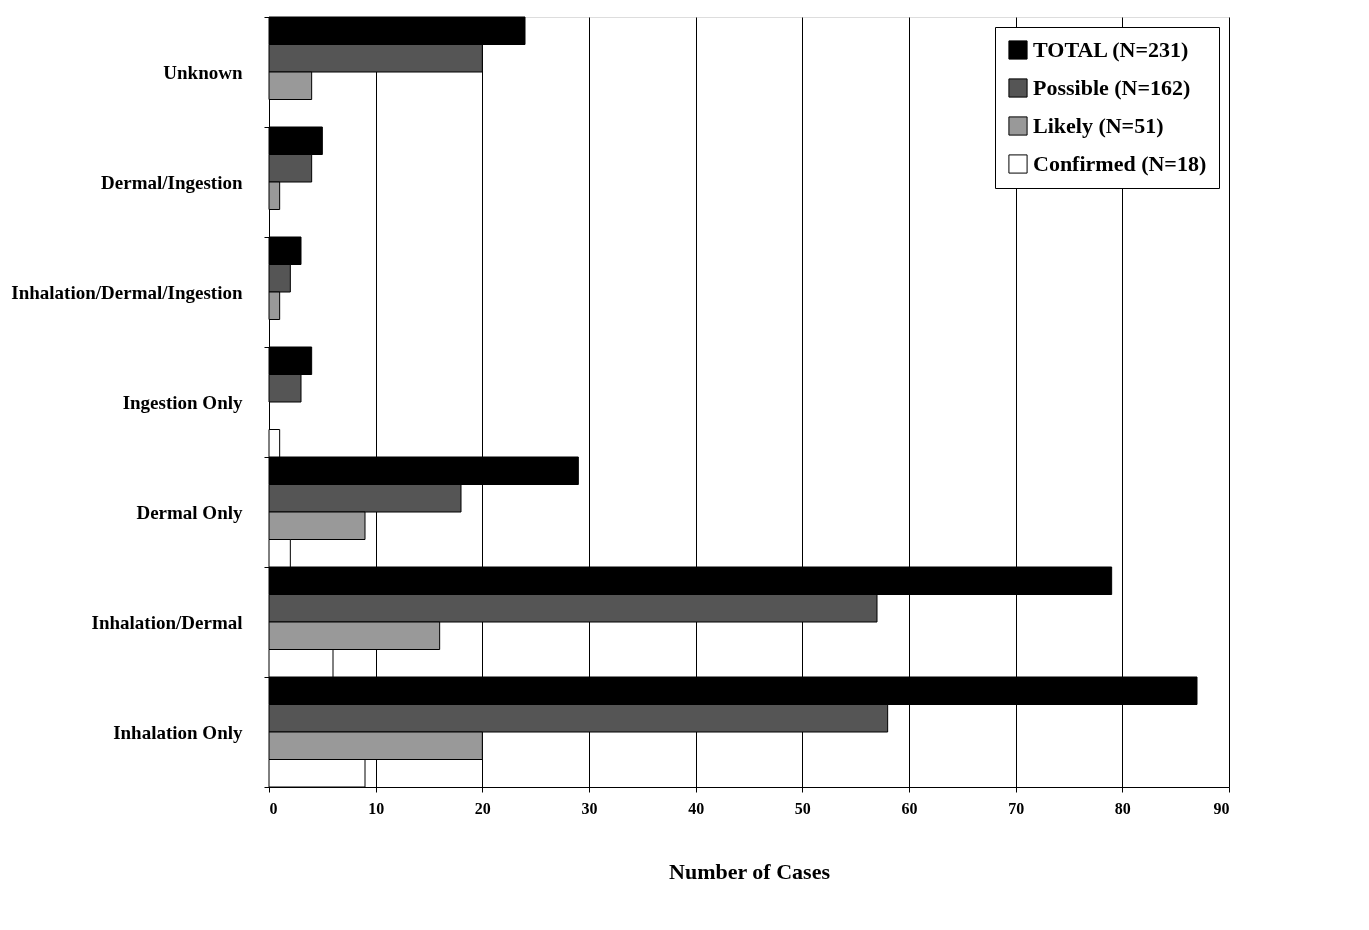 The height and width of the screenshot is (930, 1369). What do you see at coordinates (1112, 87) in the screenshot?
I see `legend-label: Possible (N=162)` at bounding box center [1112, 87].